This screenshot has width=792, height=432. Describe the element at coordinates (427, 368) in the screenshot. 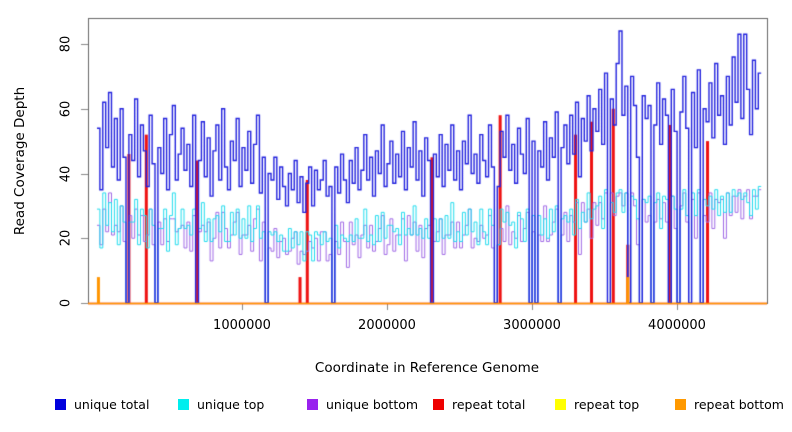

I see `x-axis-label: Coordinate in Reference Genome` at that location.